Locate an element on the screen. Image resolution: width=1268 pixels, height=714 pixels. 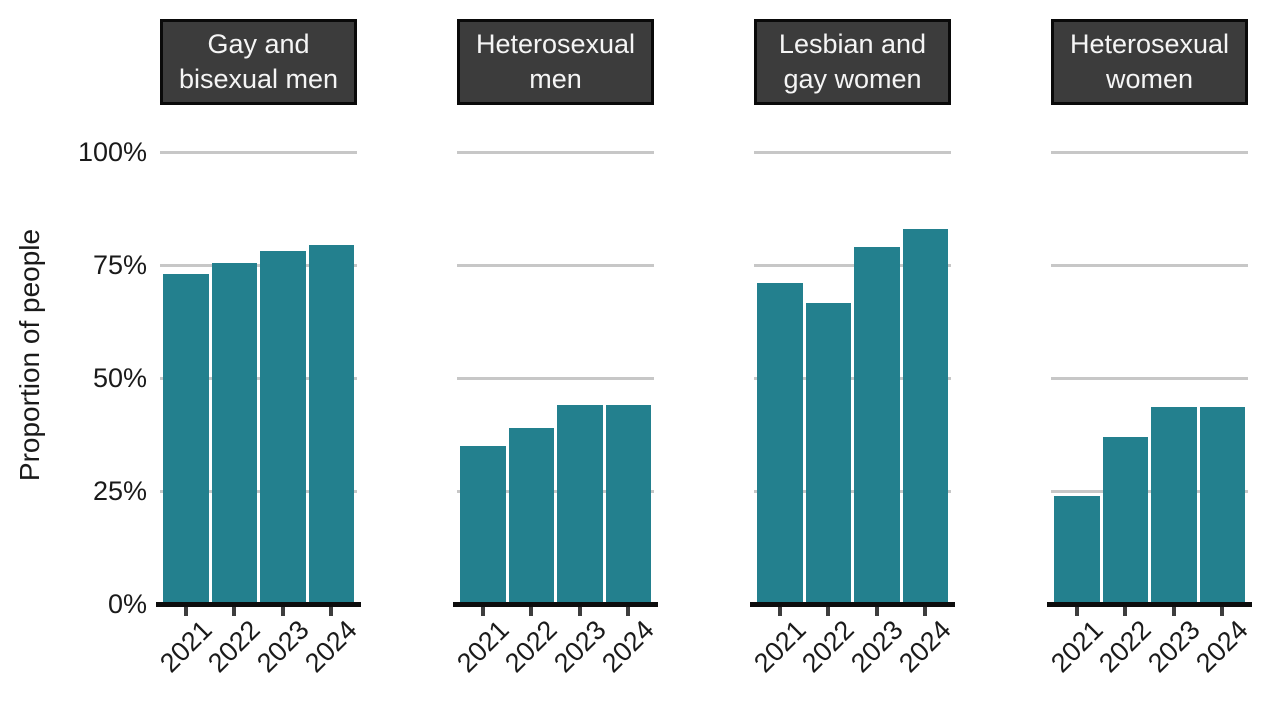
facet-header: Heterosexual women is located at coordinates (1149, 62).